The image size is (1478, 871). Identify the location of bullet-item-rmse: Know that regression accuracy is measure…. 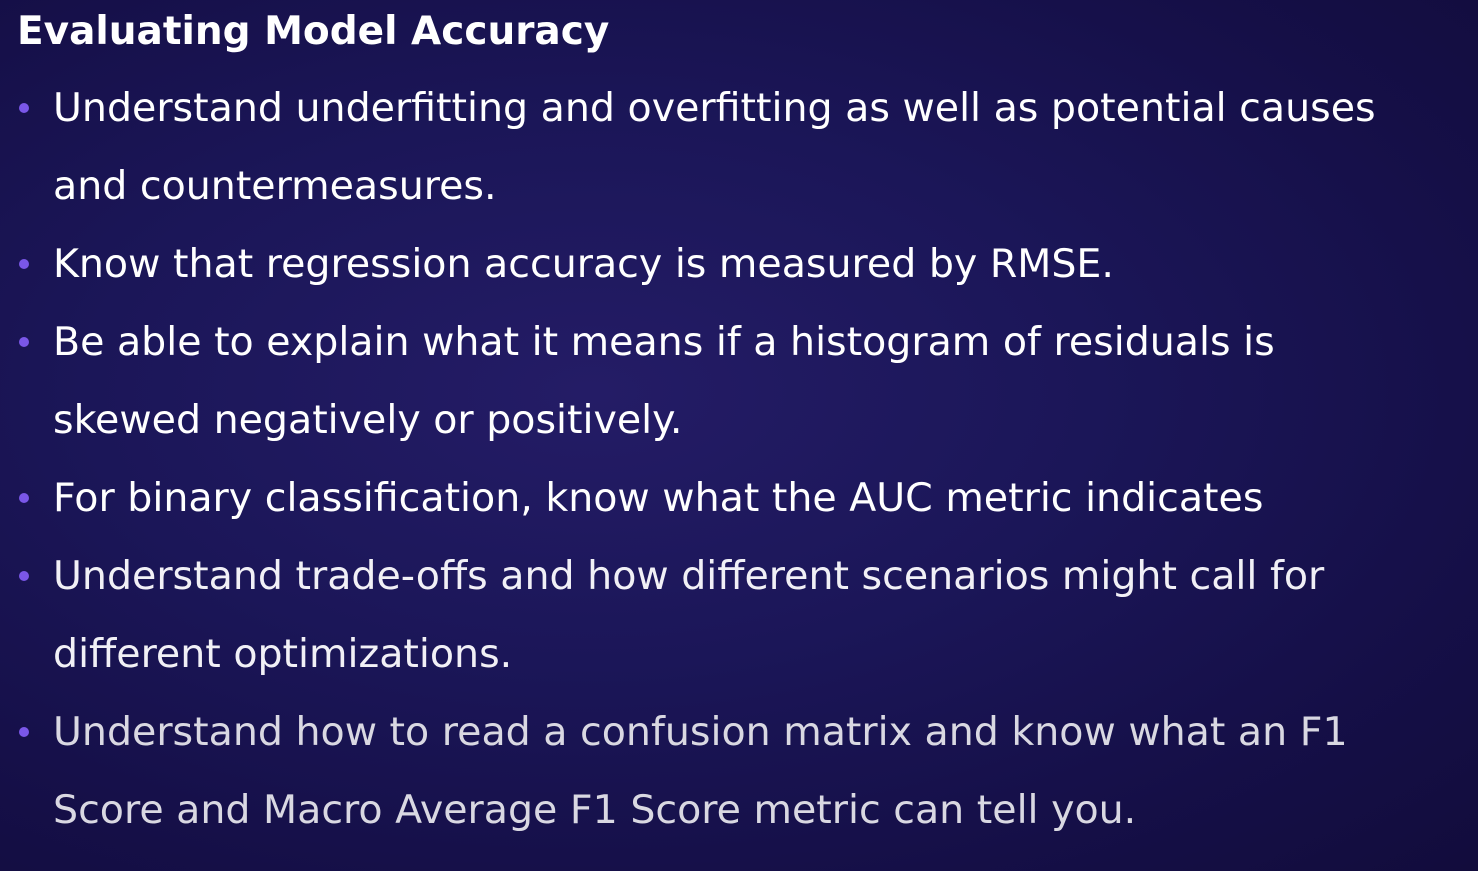
(739, 264).